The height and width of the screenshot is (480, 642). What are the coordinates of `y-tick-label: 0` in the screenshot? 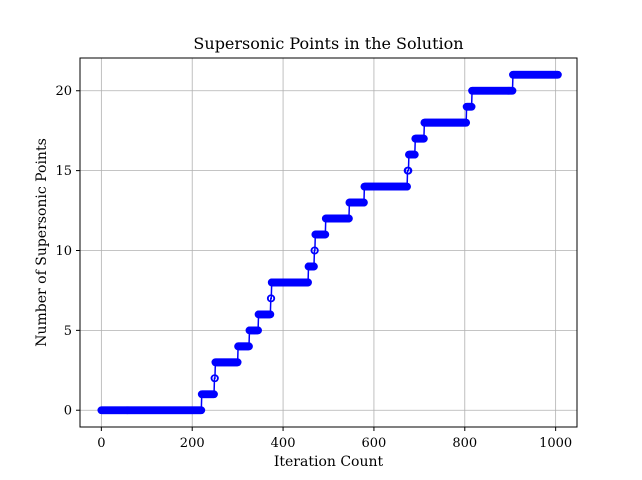 It's located at (68, 411).